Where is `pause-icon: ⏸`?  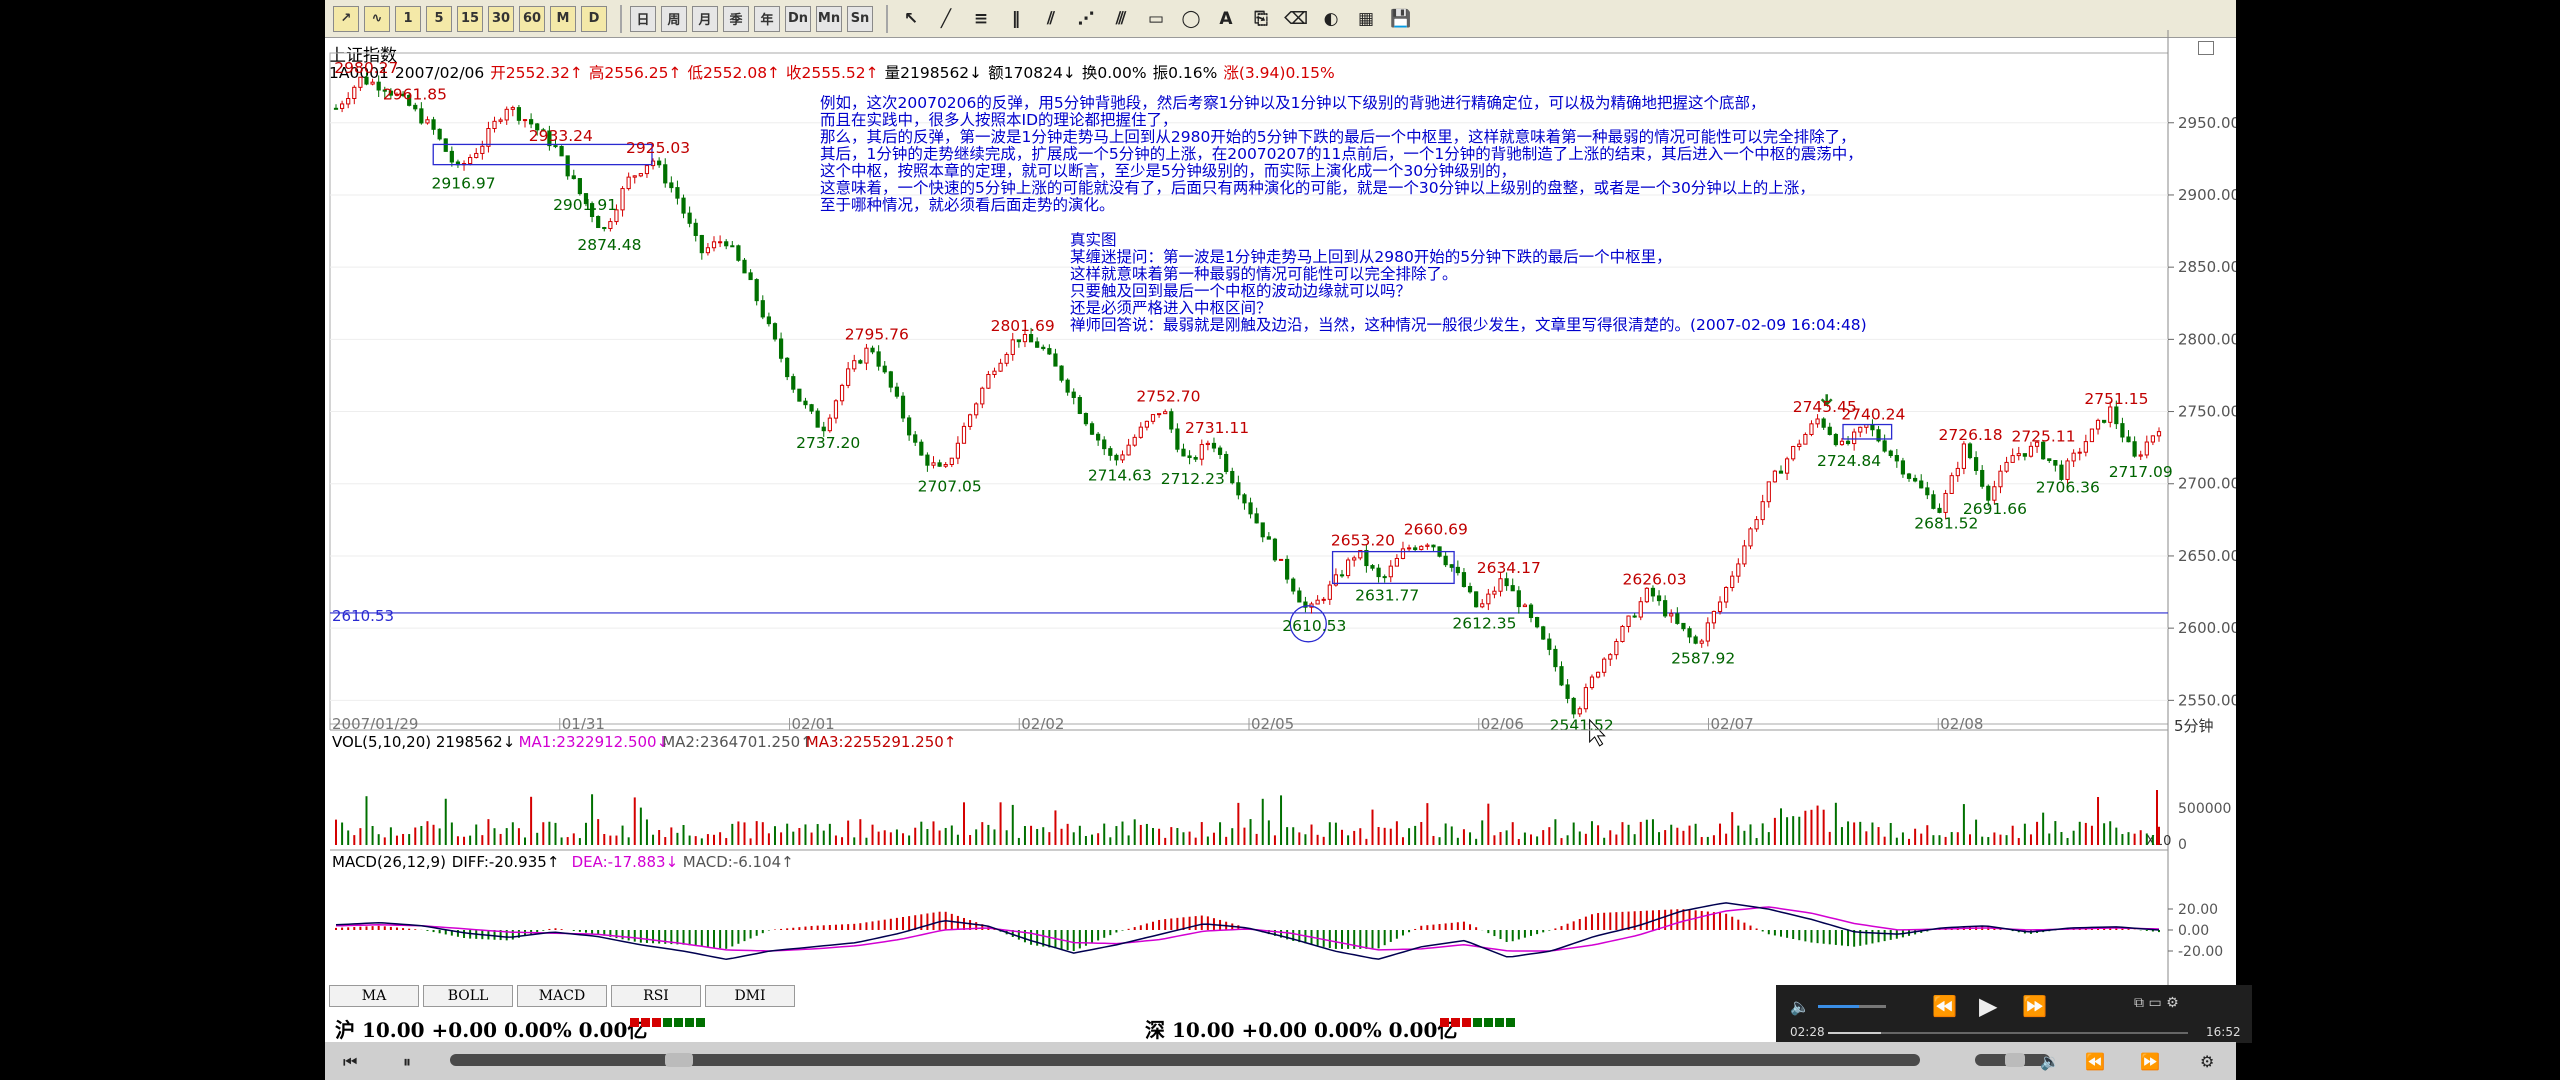
pause-icon: ⏸ is located at coordinates (407, 1061).